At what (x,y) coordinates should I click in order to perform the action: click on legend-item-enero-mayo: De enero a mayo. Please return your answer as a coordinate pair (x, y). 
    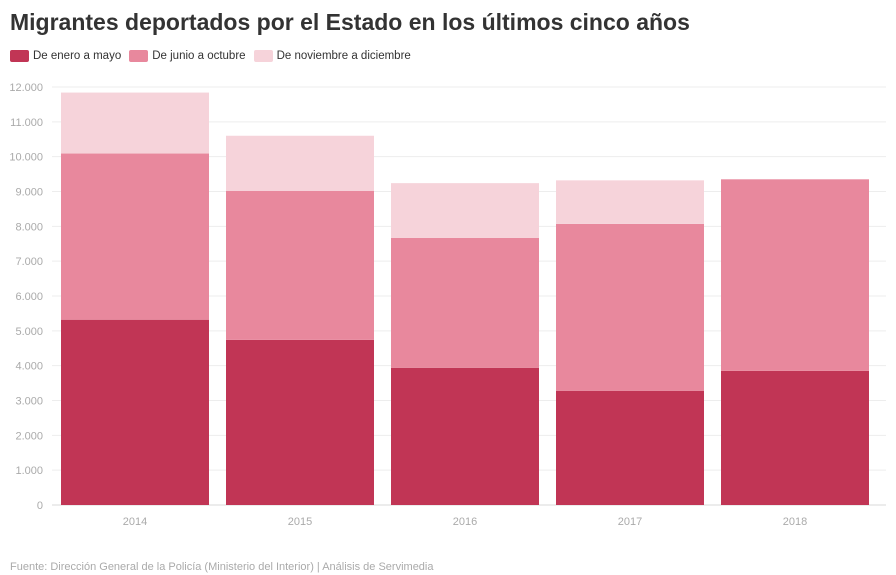
    Looking at the image, I should click on (65, 56).